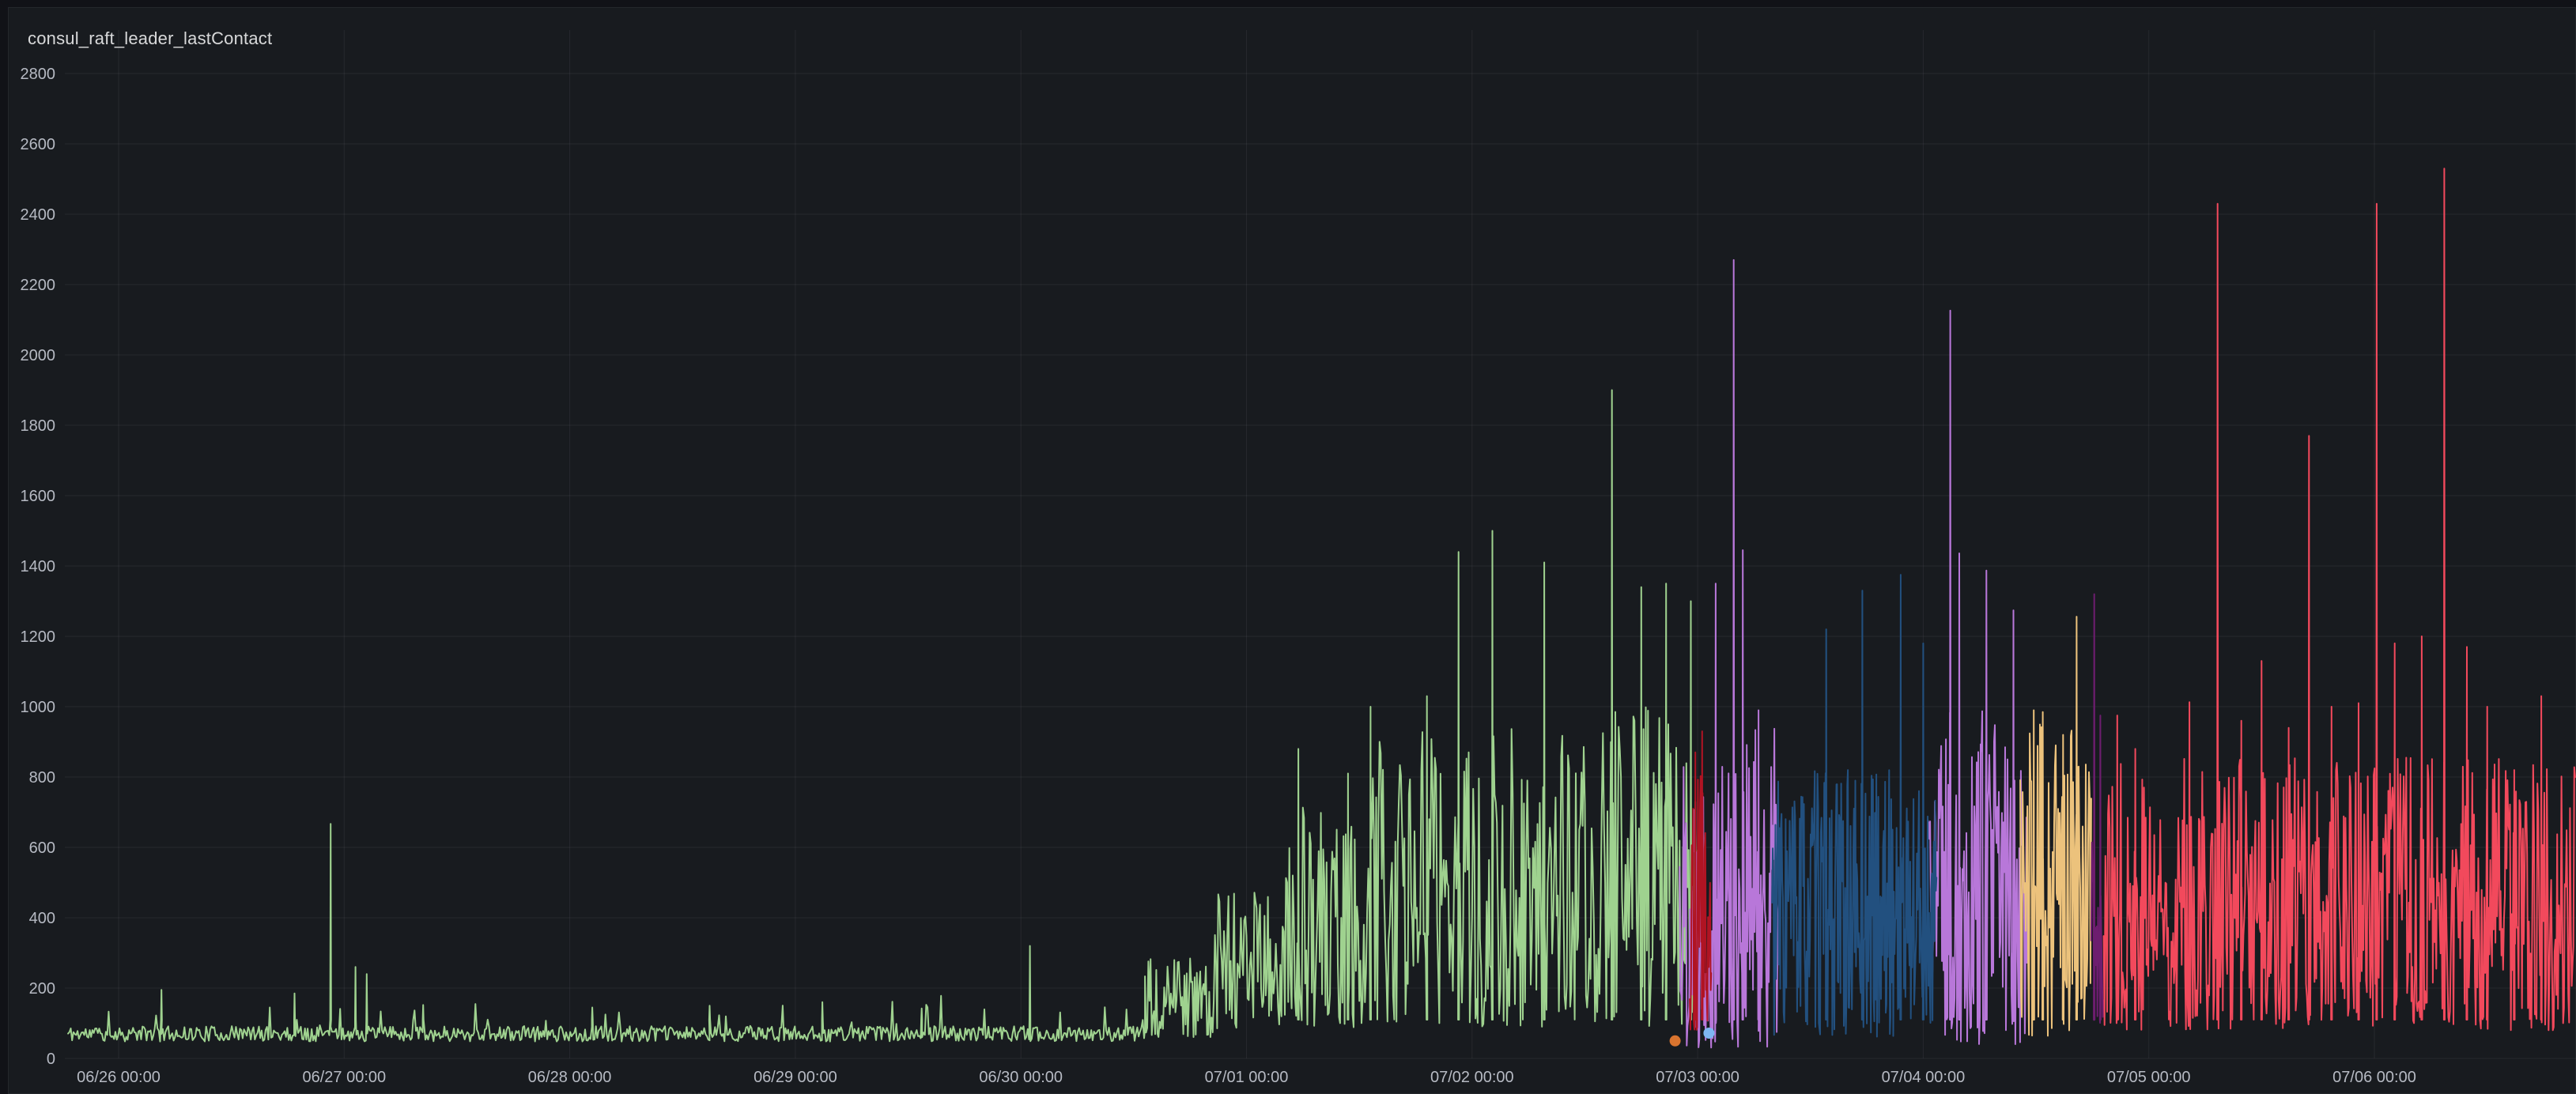  I want to click on x-tick-label: 06/30 00:00, so click(1021, 1077).